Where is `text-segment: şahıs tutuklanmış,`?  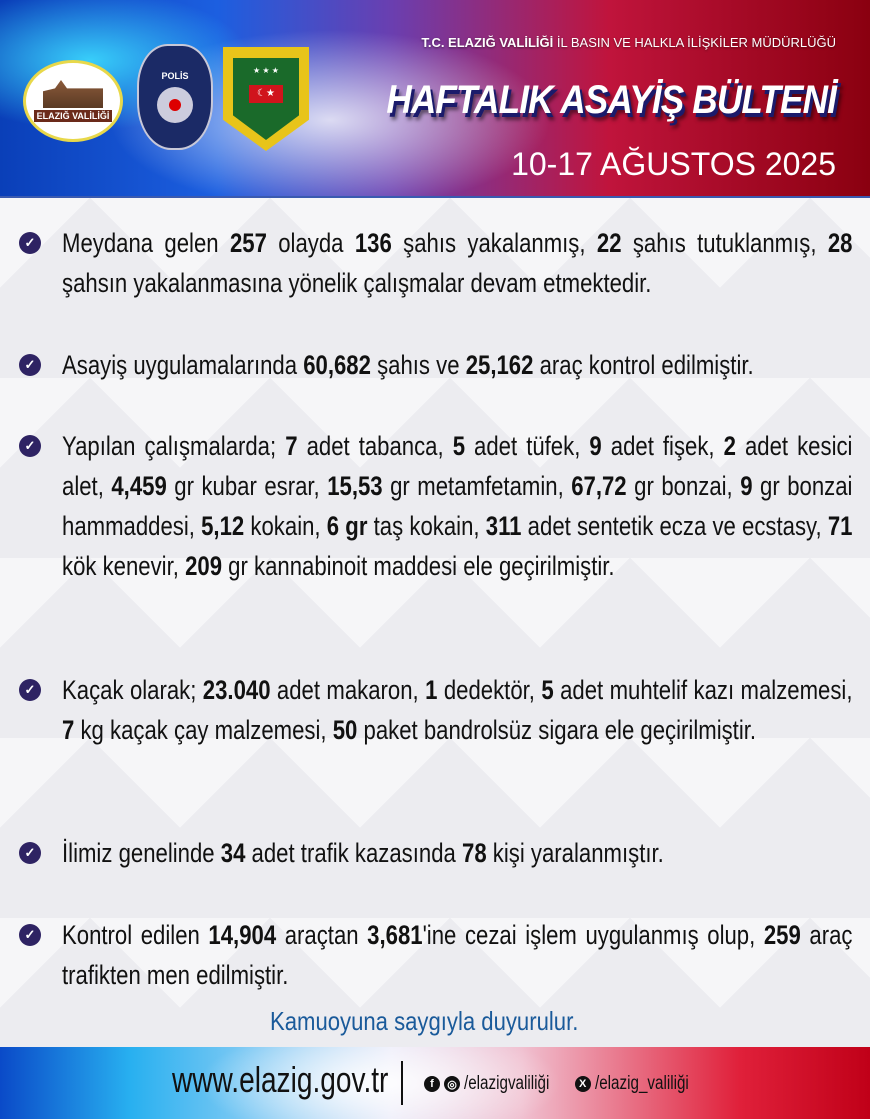 text-segment: şahıs tutuklanmış, is located at coordinates (724, 243).